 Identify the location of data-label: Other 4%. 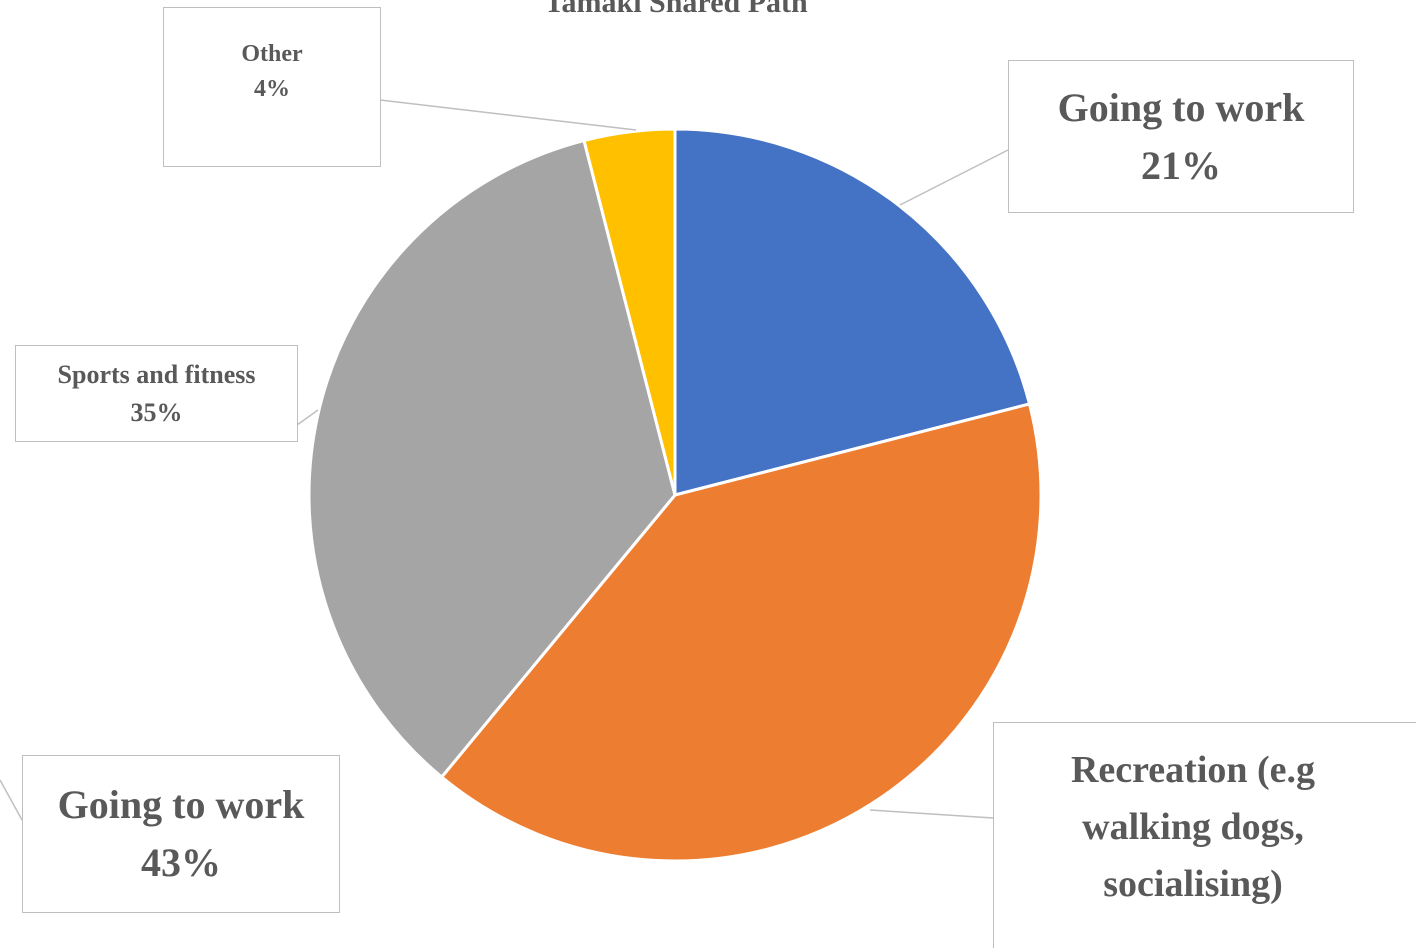
(272, 87).